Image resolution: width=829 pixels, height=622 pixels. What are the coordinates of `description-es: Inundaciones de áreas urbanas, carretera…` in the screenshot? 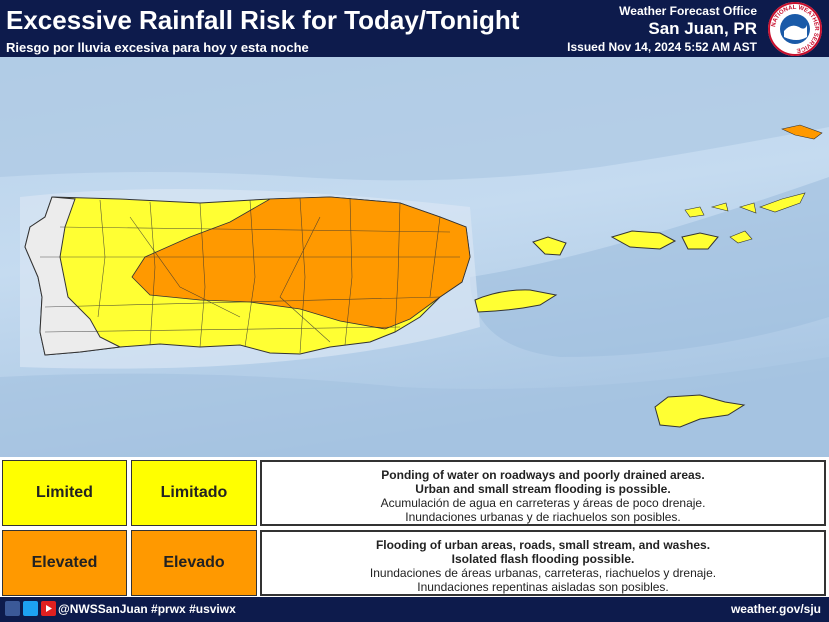 It's located at (543, 573).